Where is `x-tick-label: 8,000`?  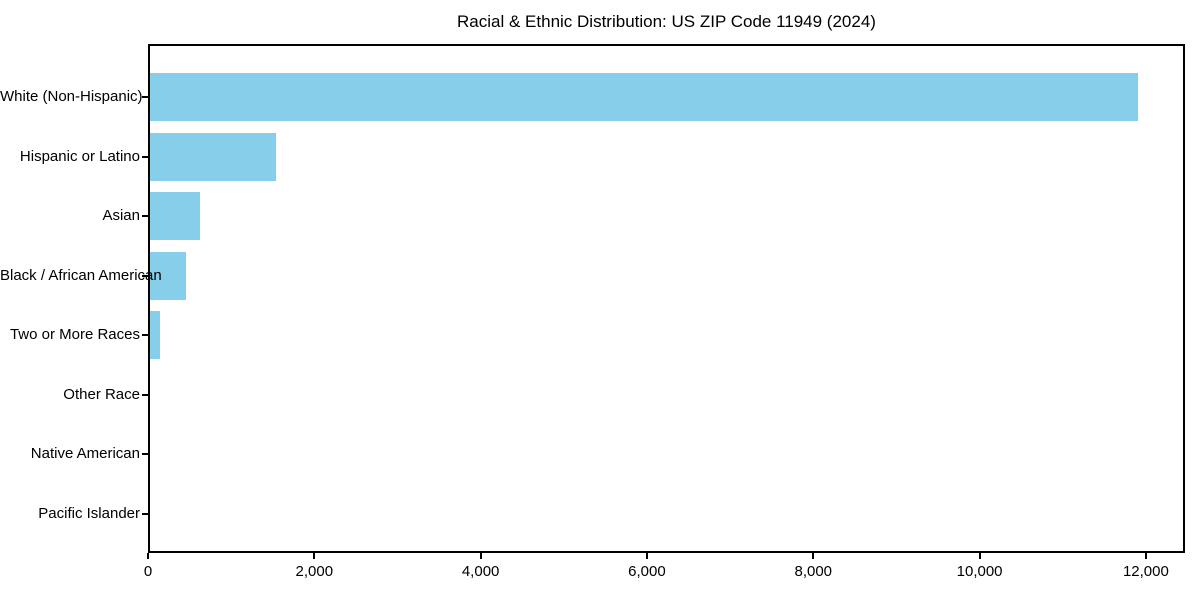 x-tick-label: 8,000 is located at coordinates (813, 571).